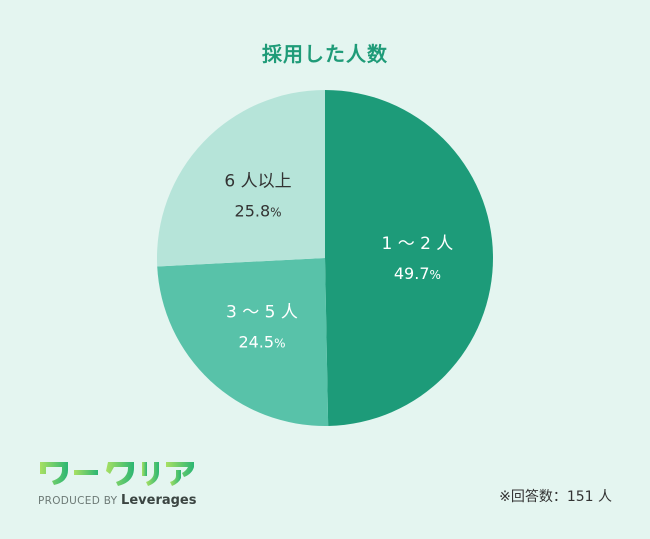  Describe the element at coordinates (258, 210) in the screenshot. I see `slice-value: 25.8%` at that location.